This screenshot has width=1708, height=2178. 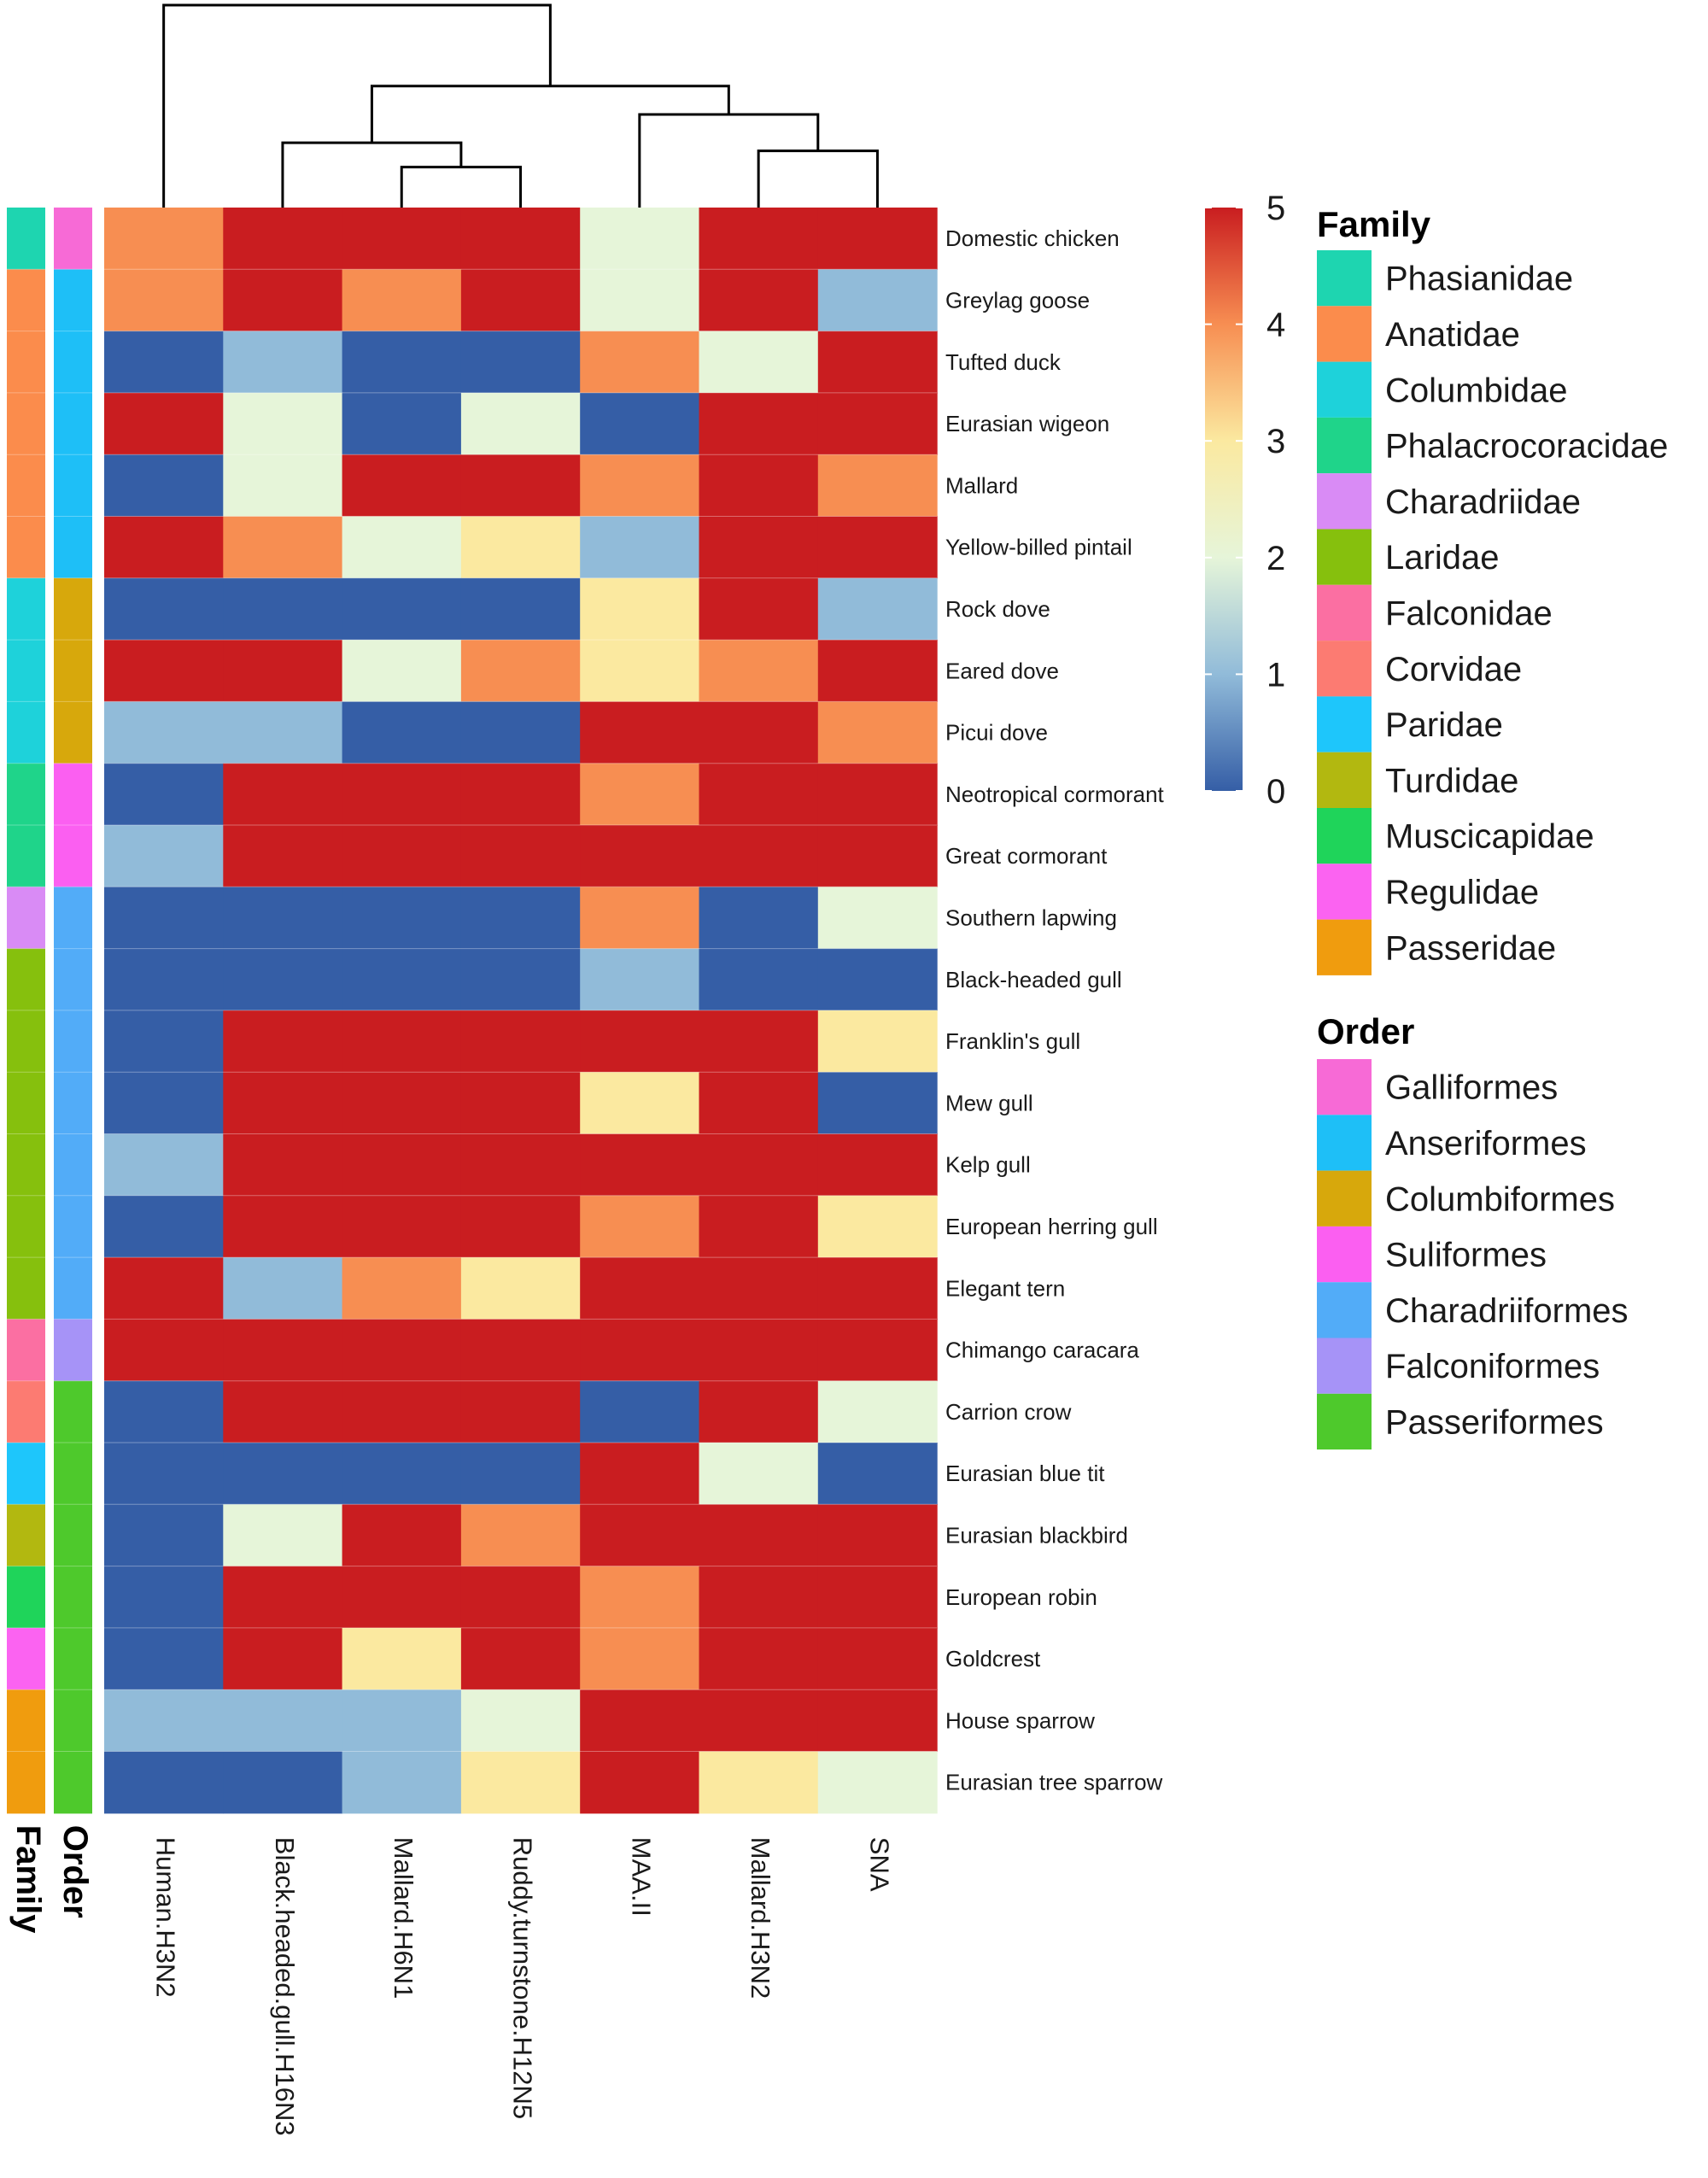 I want to click on heatmap-cell-tufted-duck-sna, so click(x=877, y=362).